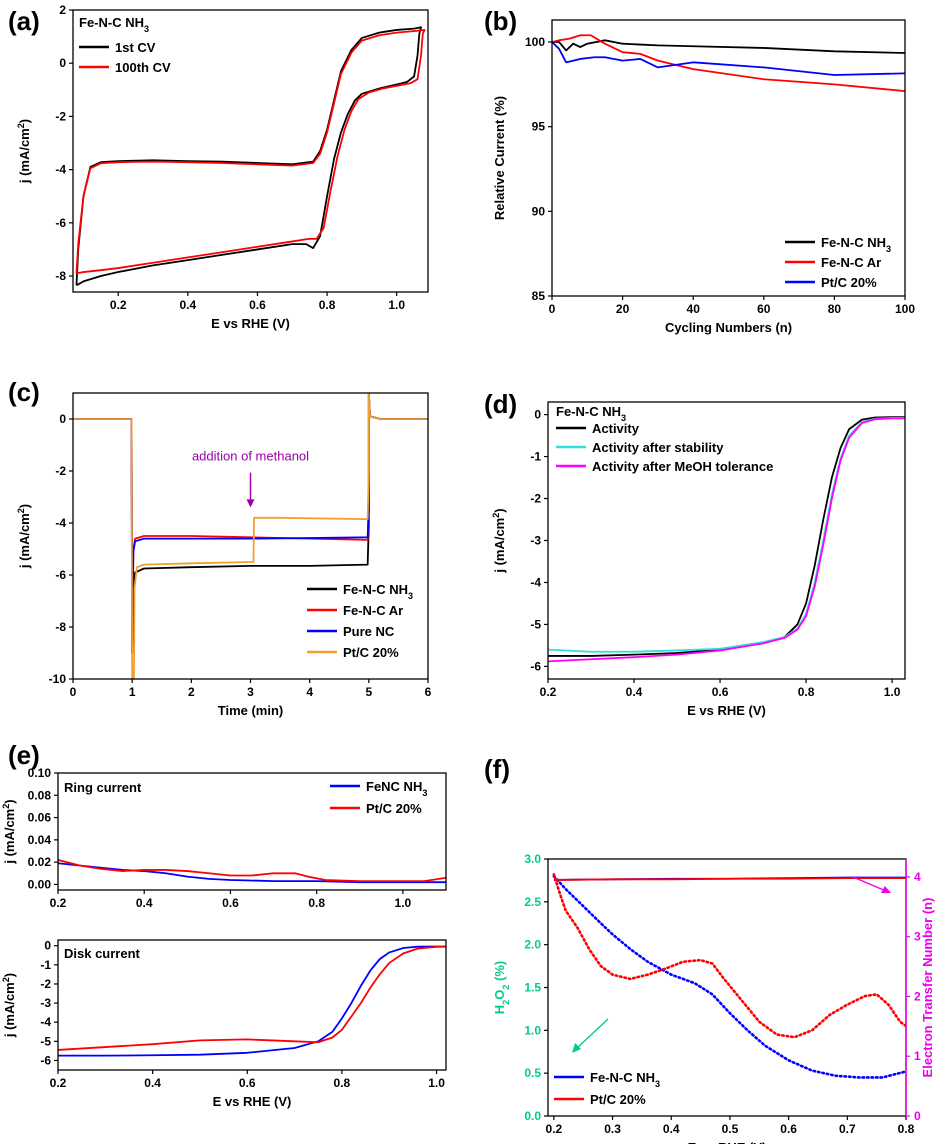  What do you see at coordinates (539, 211) in the screenshot?
I see `y-tick-label: 90` at bounding box center [539, 211].